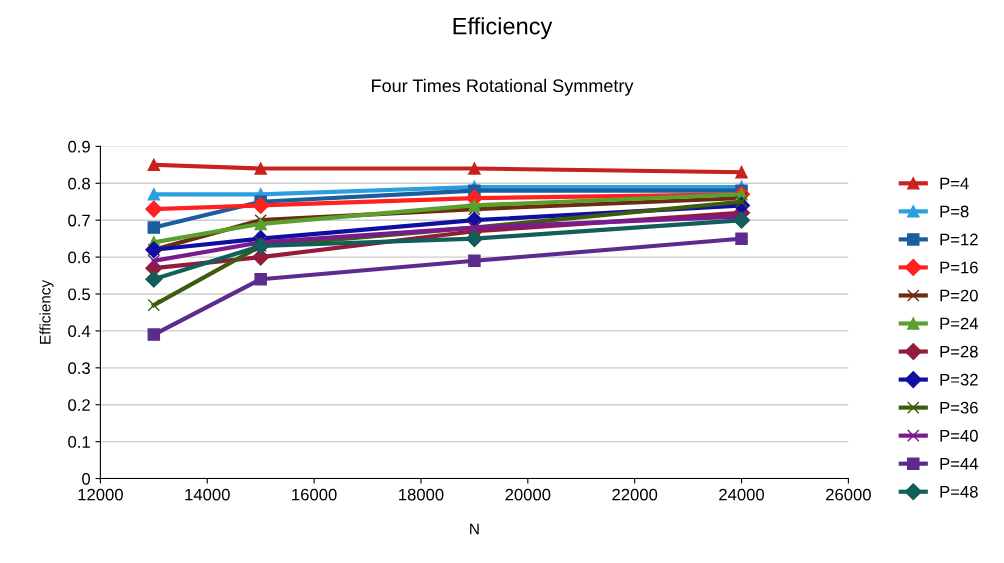  What do you see at coordinates (959, 435) in the screenshot?
I see `legend-label: P=40` at bounding box center [959, 435].